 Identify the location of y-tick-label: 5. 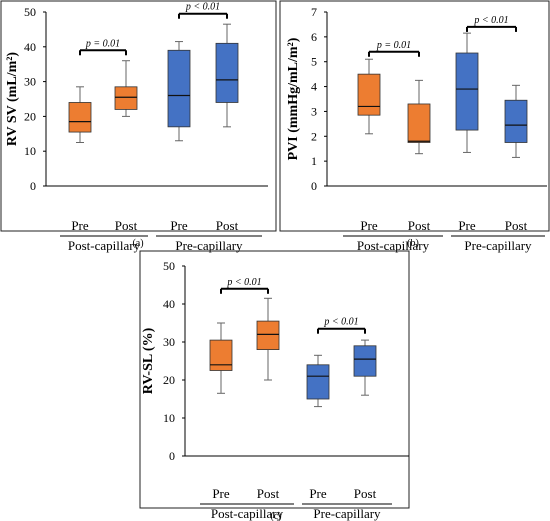
(314, 62).